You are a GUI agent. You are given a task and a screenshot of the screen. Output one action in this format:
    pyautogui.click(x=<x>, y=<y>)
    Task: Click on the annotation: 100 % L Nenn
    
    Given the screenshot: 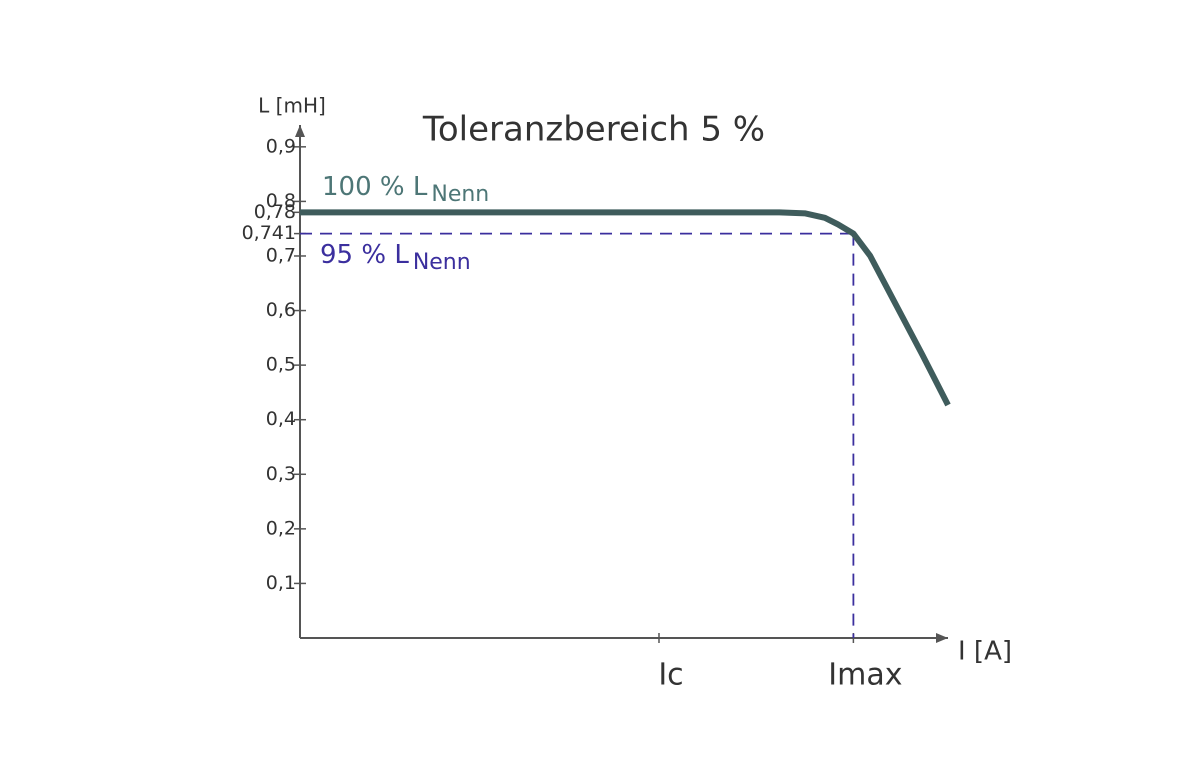 What is the action you would take?
    pyautogui.click(x=405, y=190)
    